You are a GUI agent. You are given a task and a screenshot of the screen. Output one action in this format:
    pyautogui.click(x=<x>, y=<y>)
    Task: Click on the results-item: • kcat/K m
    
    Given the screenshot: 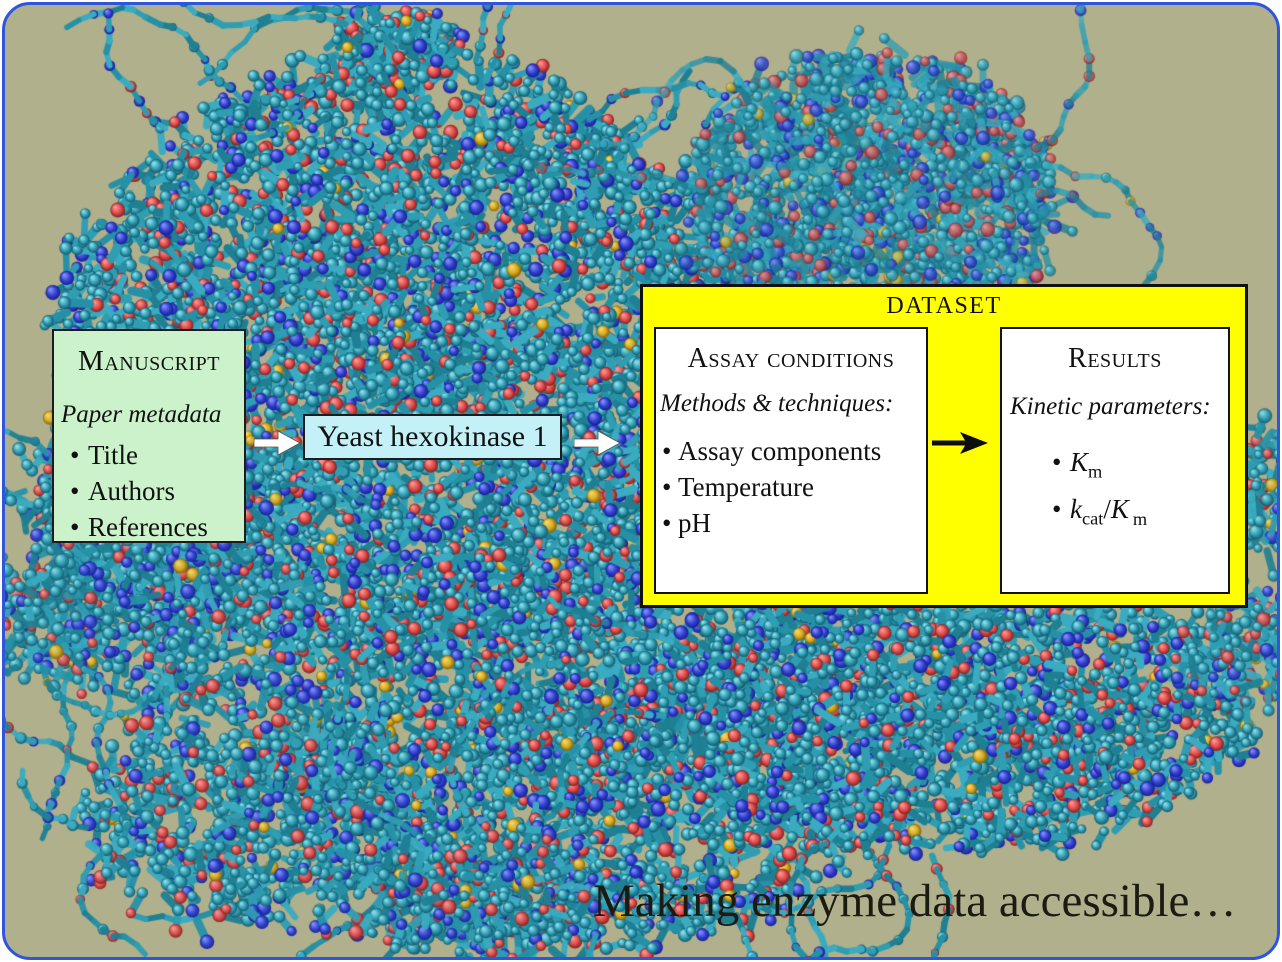 What is the action you would take?
    pyautogui.click(x=1140, y=513)
    